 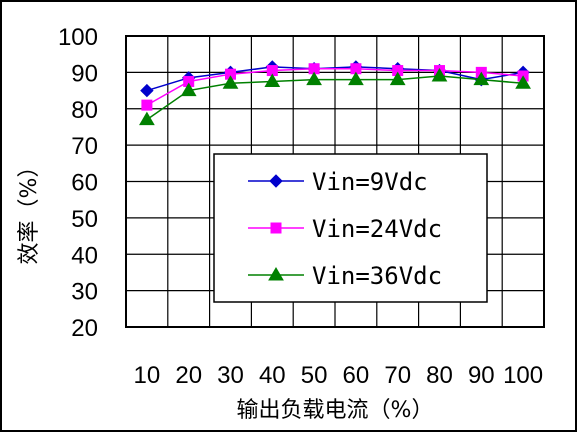 I want to click on y-tick-label: 30, so click(x=84, y=292).